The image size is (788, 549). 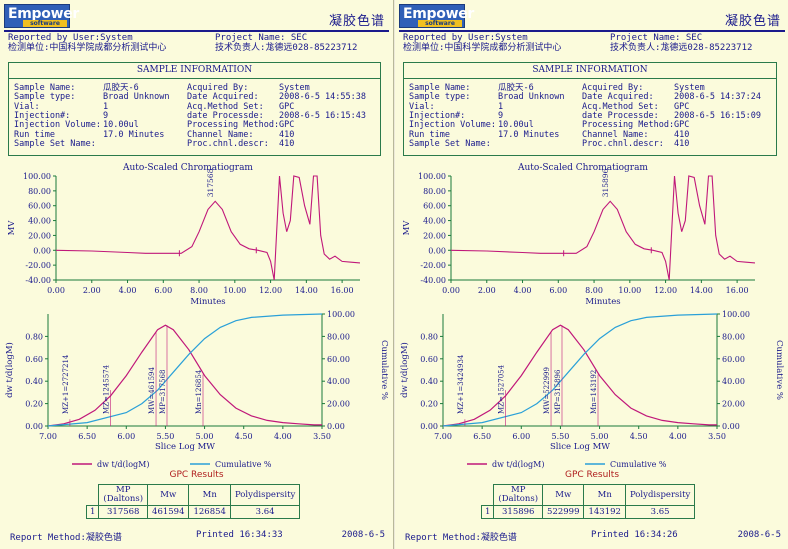 What do you see at coordinates (210, 182) in the screenshot?
I see `peak-label: 317568` at bounding box center [210, 182].